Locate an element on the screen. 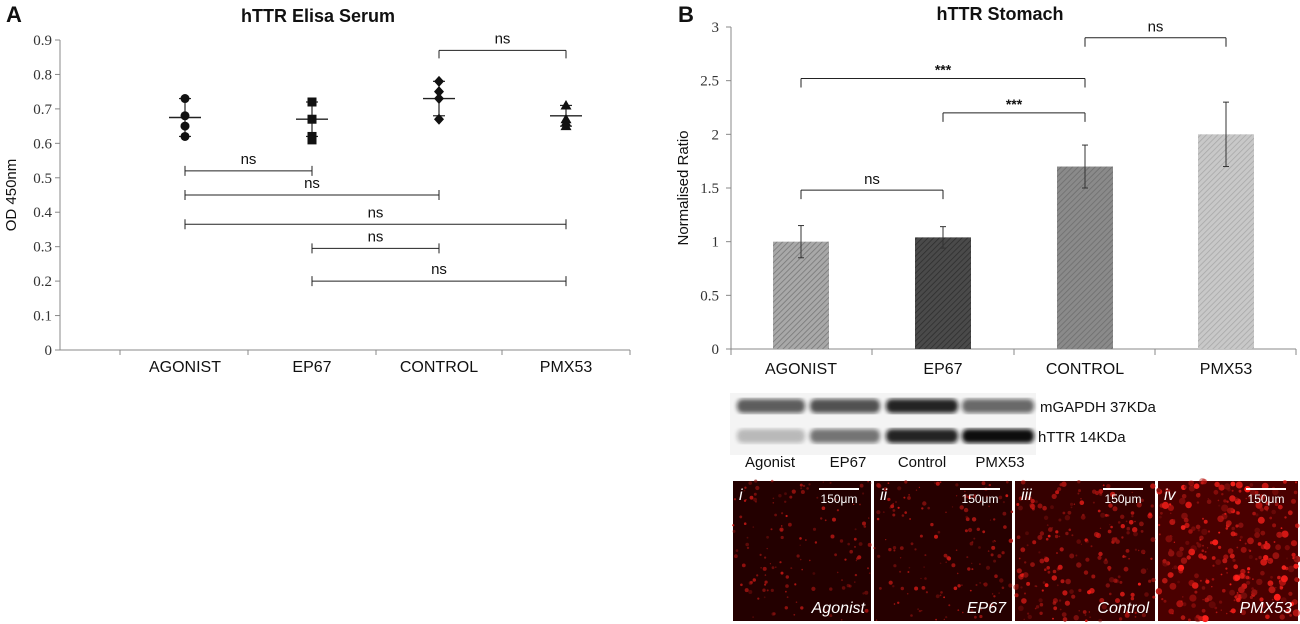  y-tick-label: 1 is located at coordinates (716, 243).